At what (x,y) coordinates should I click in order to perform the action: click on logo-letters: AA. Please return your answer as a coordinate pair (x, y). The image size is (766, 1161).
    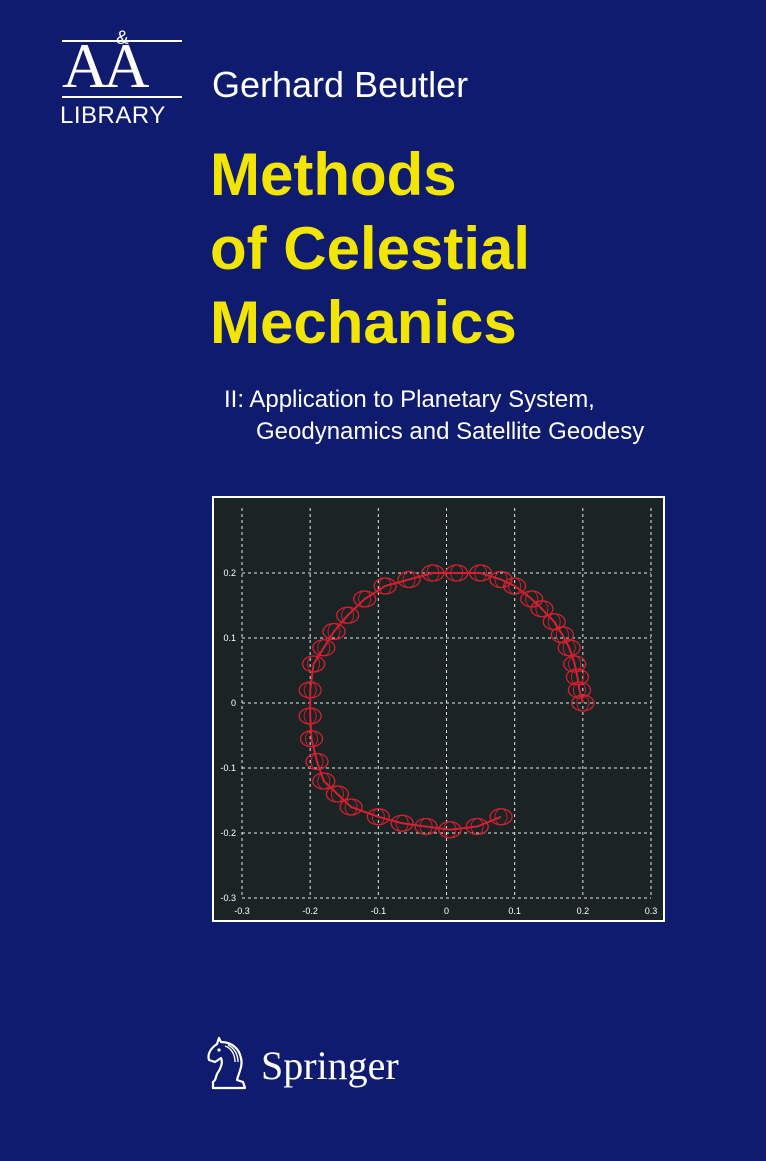
    Looking at the image, I should click on (105, 65).